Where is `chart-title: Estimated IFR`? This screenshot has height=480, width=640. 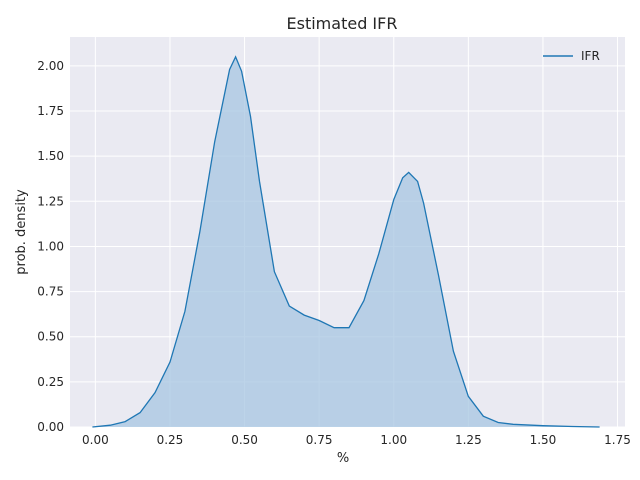 chart-title: Estimated IFR is located at coordinates (342, 23).